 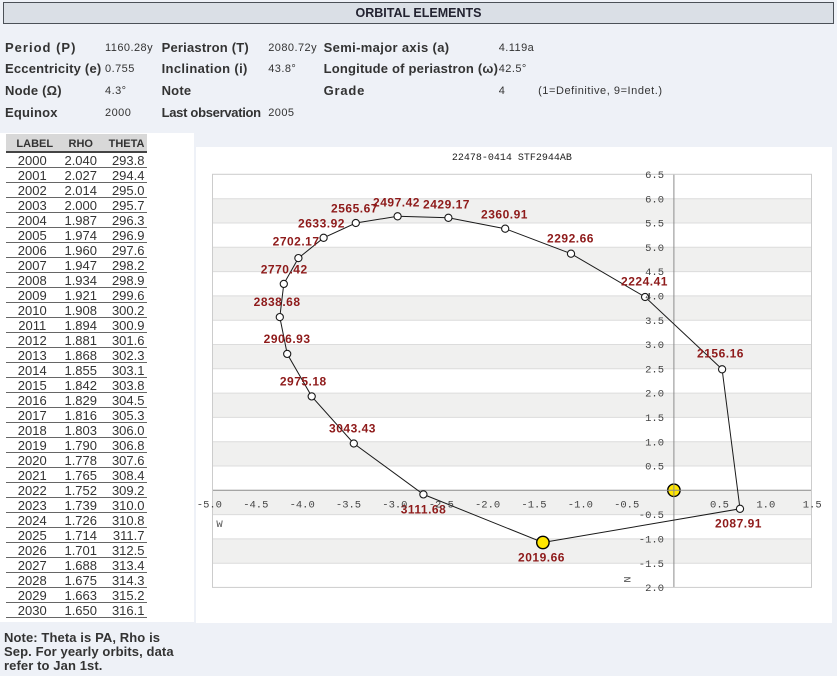 What do you see at coordinates (209, 506) in the screenshot?
I see `svg-text: -5.0` at bounding box center [209, 506].